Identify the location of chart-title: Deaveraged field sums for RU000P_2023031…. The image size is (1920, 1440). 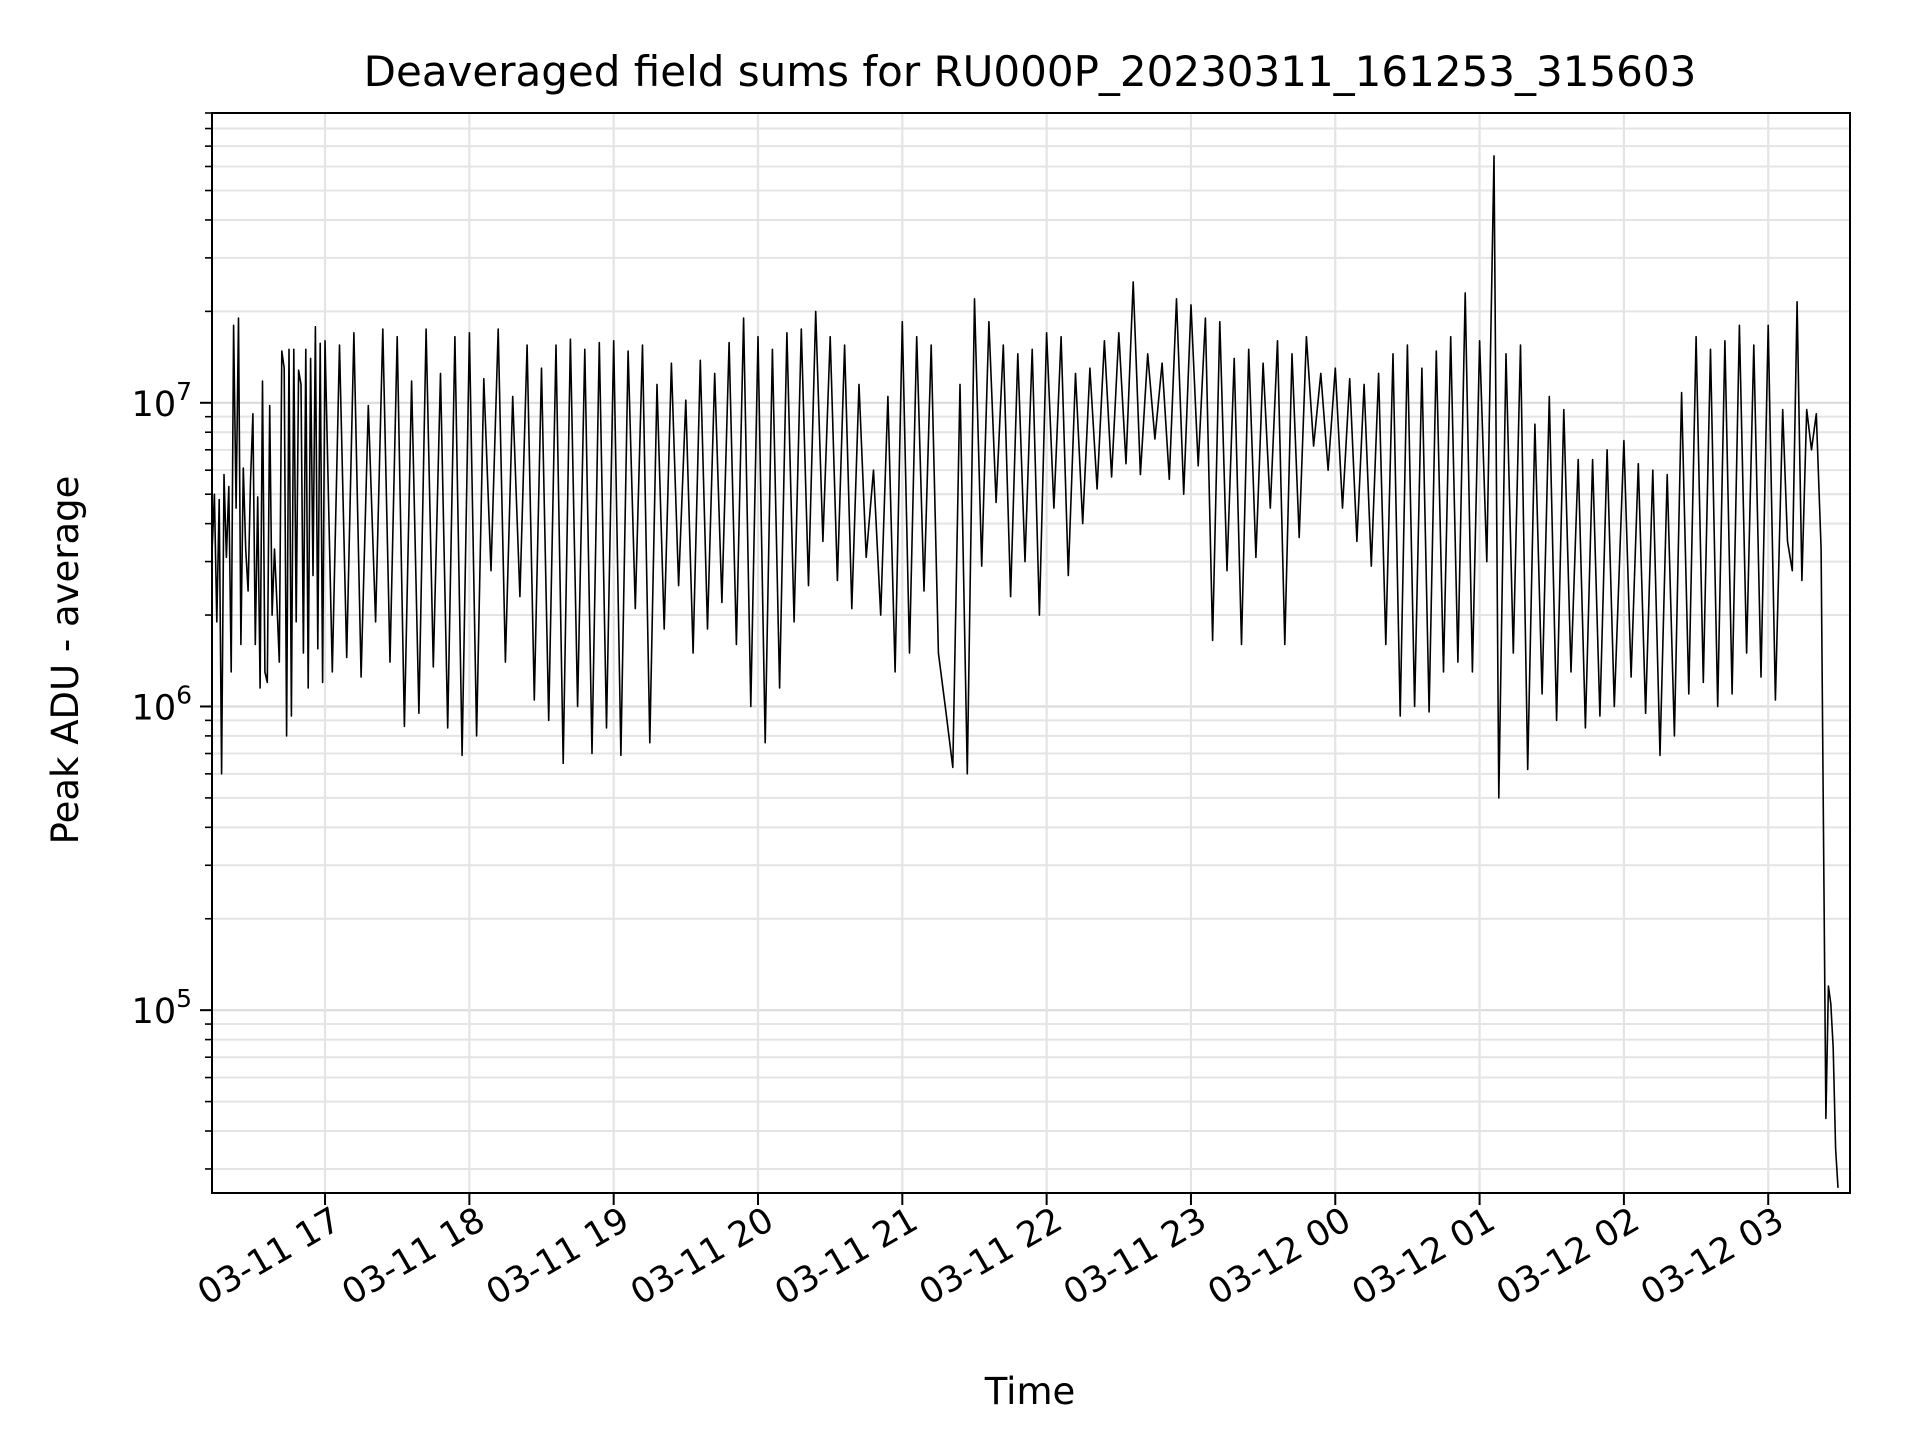
(1030, 71).